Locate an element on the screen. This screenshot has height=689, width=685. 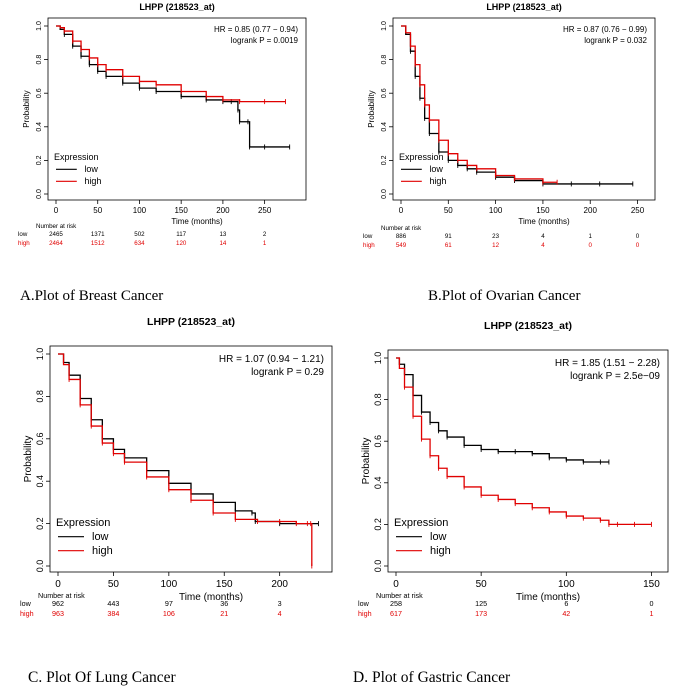
panel-caption: B.Plot of Ovarian Cancer is located at coordinates (504, 296).